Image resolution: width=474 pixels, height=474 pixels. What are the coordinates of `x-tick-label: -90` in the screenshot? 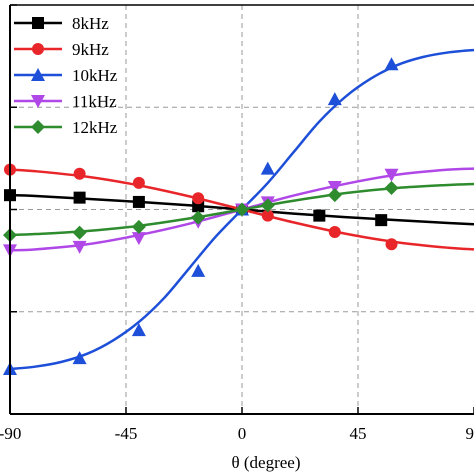 It's located at (10, 433).